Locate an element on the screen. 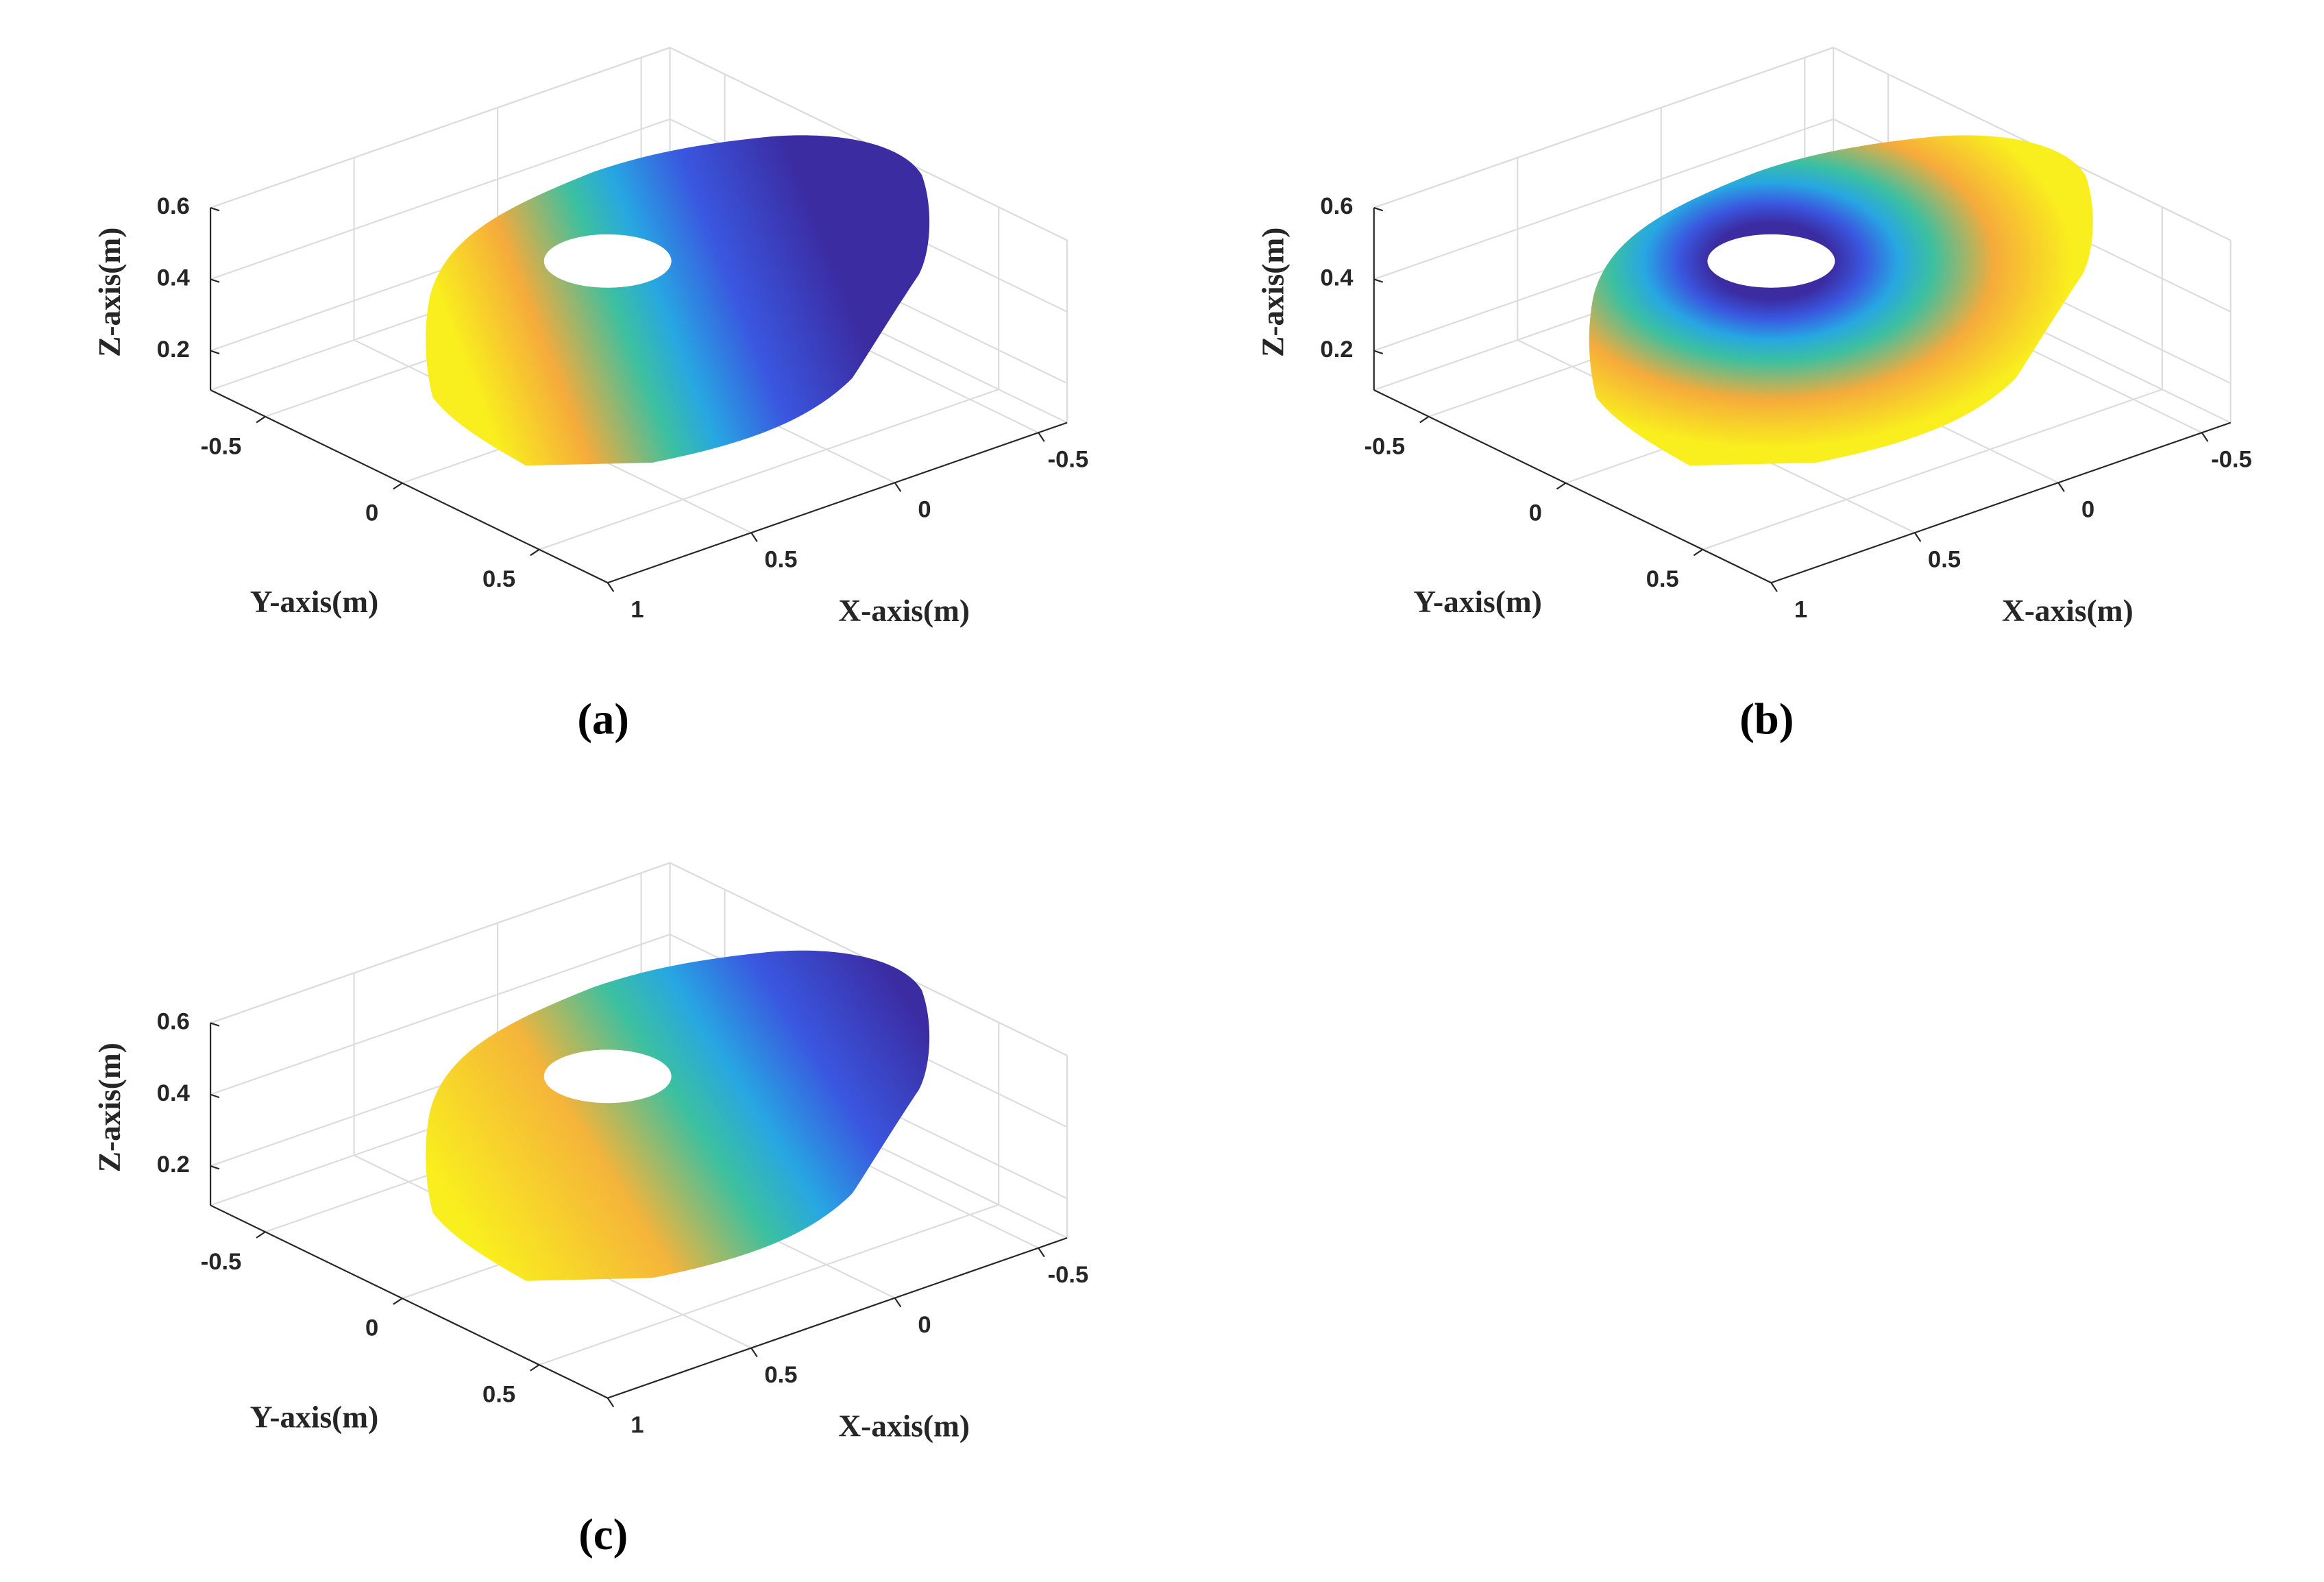 The height and width of the screenshot is (1582, 2324). panel-label: (b) is located at coordinates (1767, 719).